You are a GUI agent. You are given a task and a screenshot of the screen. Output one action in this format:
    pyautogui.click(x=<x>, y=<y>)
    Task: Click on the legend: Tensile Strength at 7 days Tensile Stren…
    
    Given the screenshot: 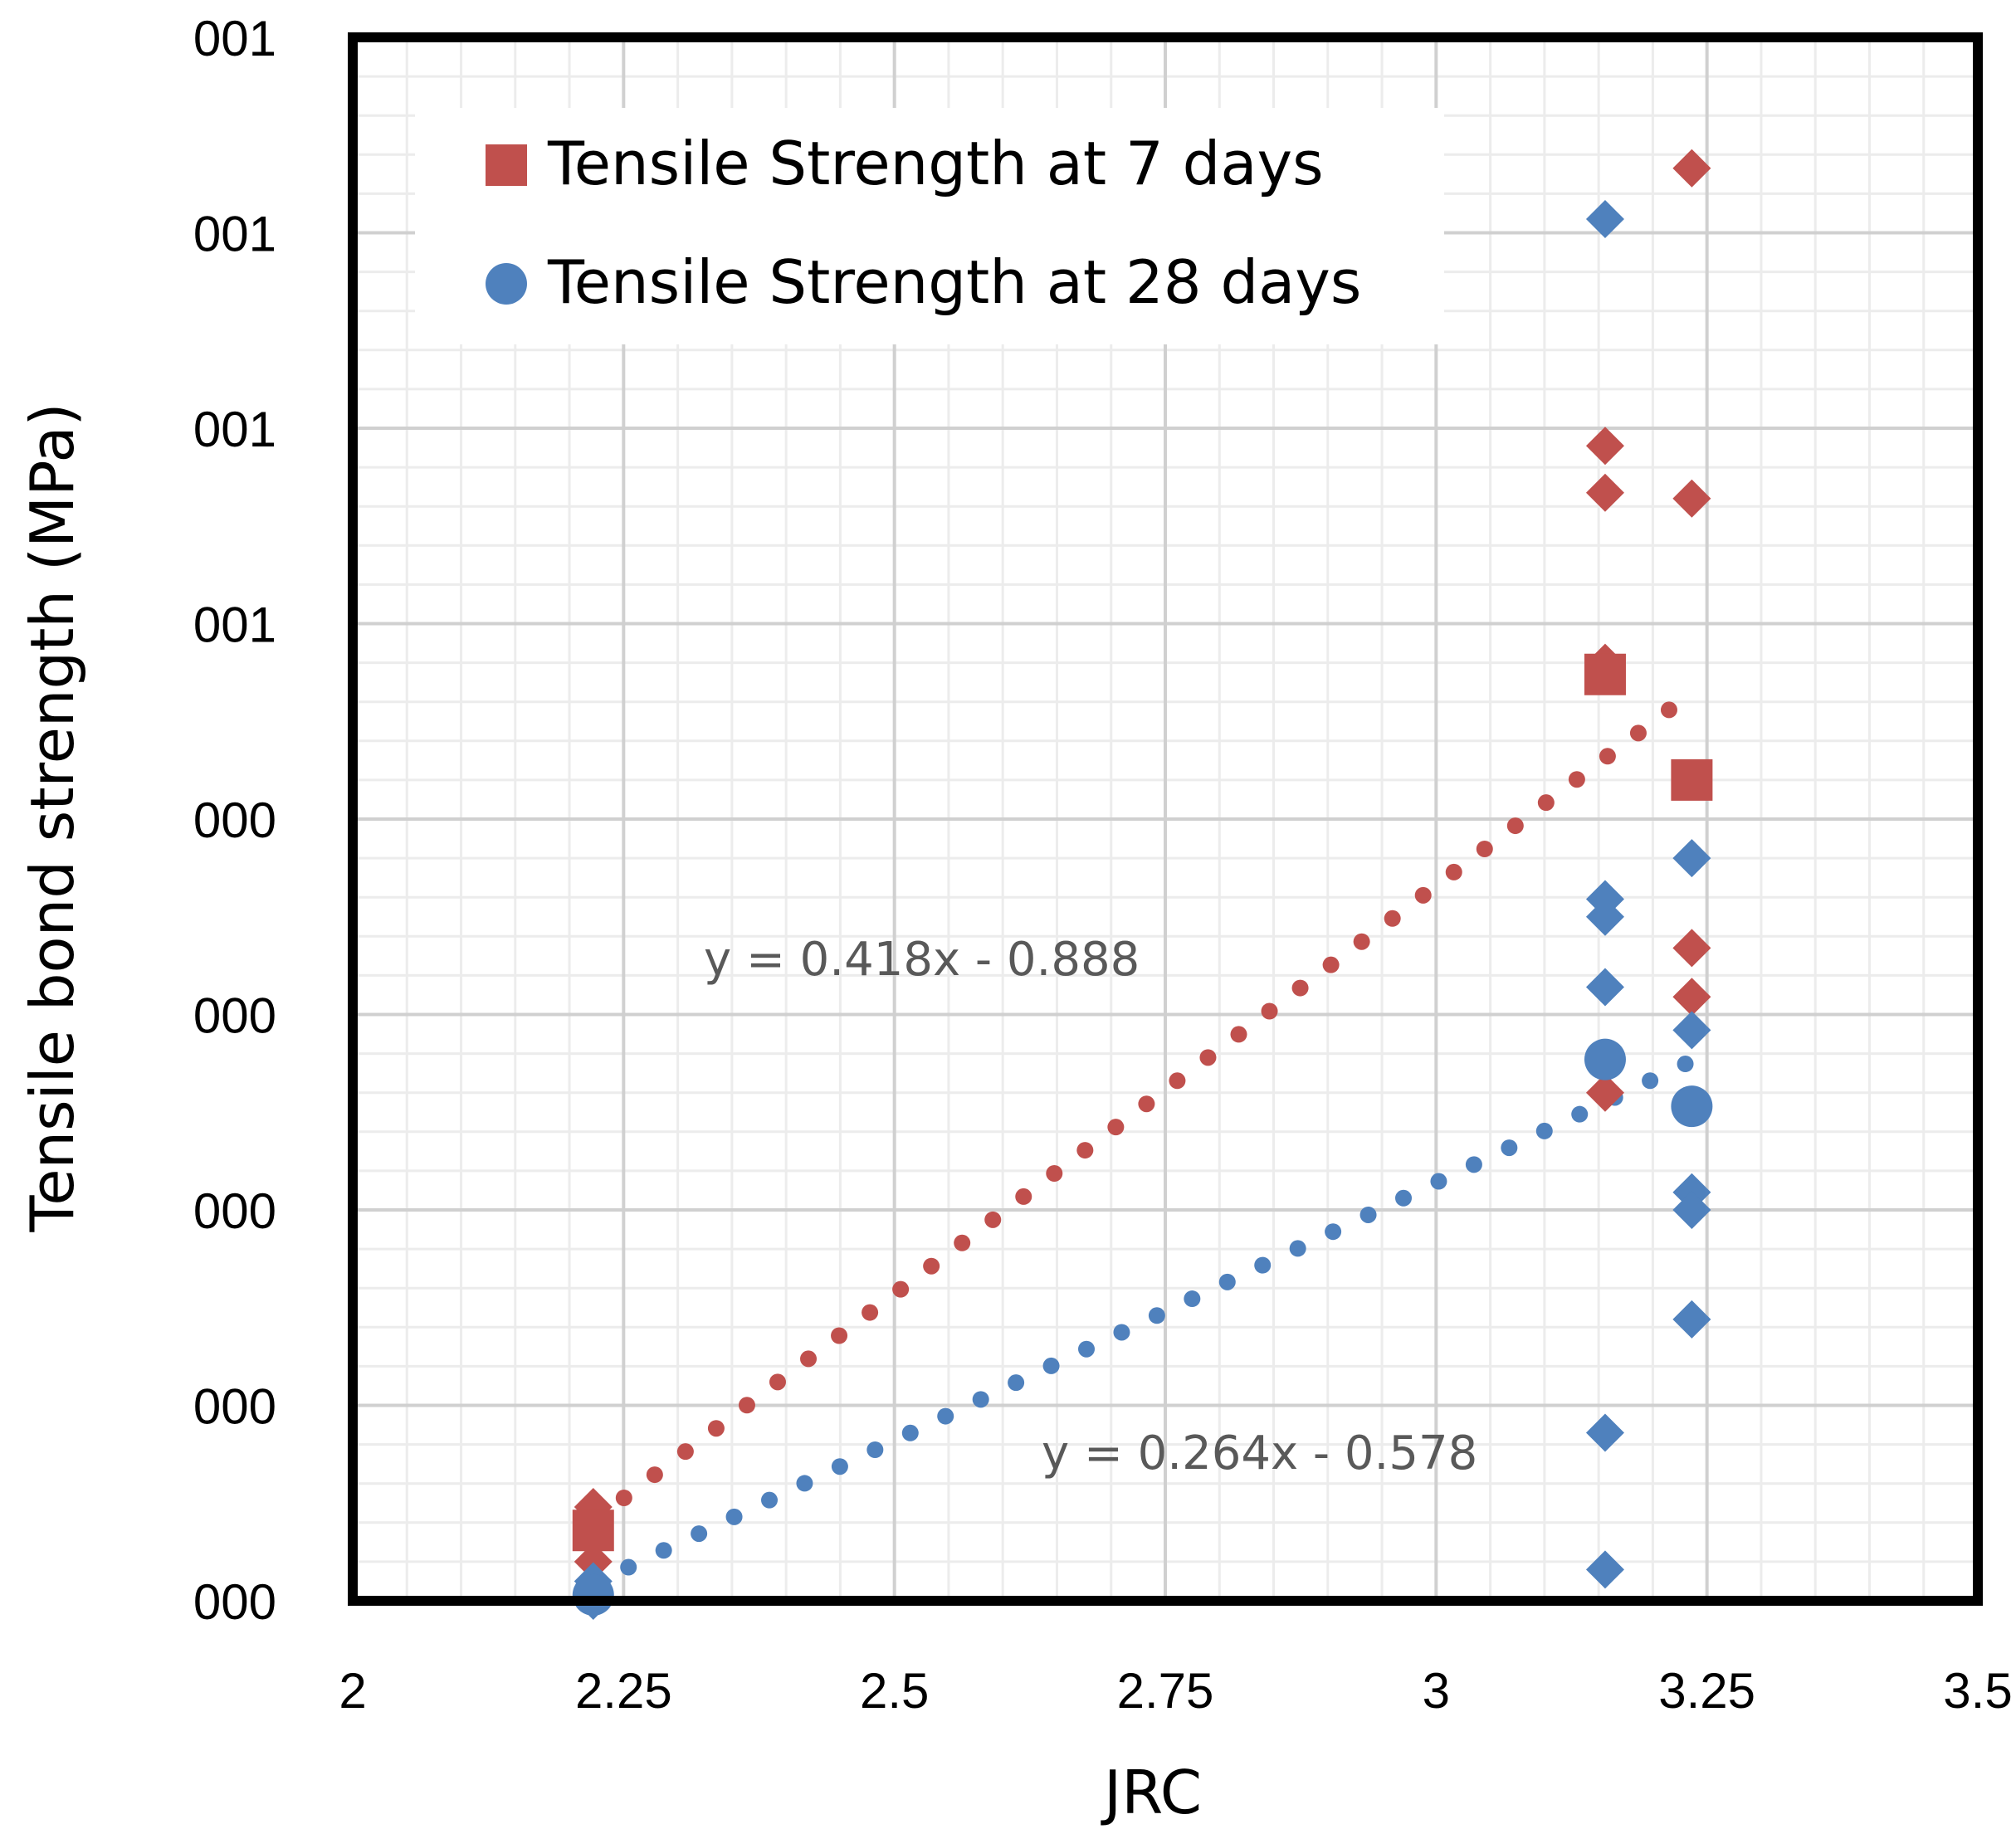 What is the action you would take?
    pyautogui.click(x=930, y=226)
    